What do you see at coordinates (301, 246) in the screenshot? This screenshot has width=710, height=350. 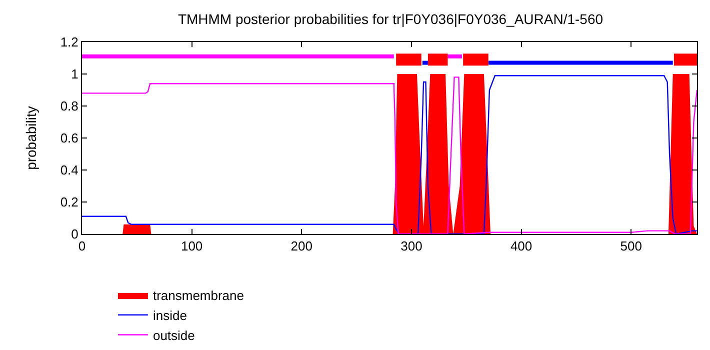 I see `x-tick-label: 200` at bounding box center [301, 246].